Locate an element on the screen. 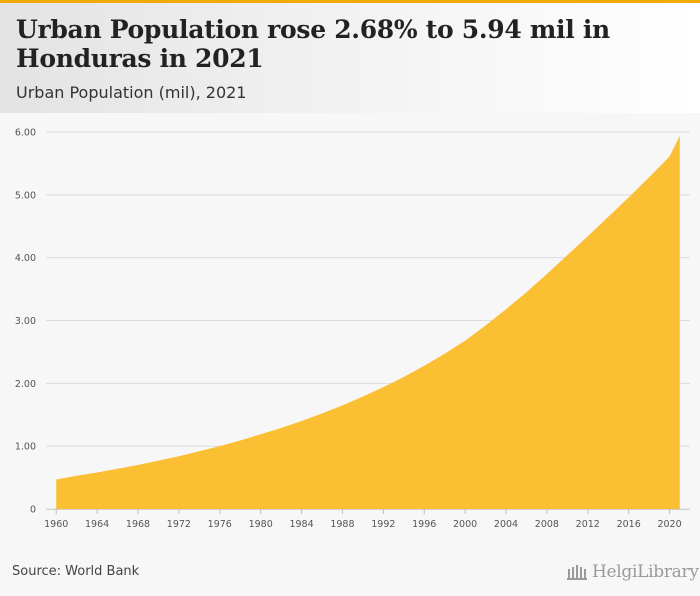  x-tick-label: 1992 is located at coordinates (383, 524).